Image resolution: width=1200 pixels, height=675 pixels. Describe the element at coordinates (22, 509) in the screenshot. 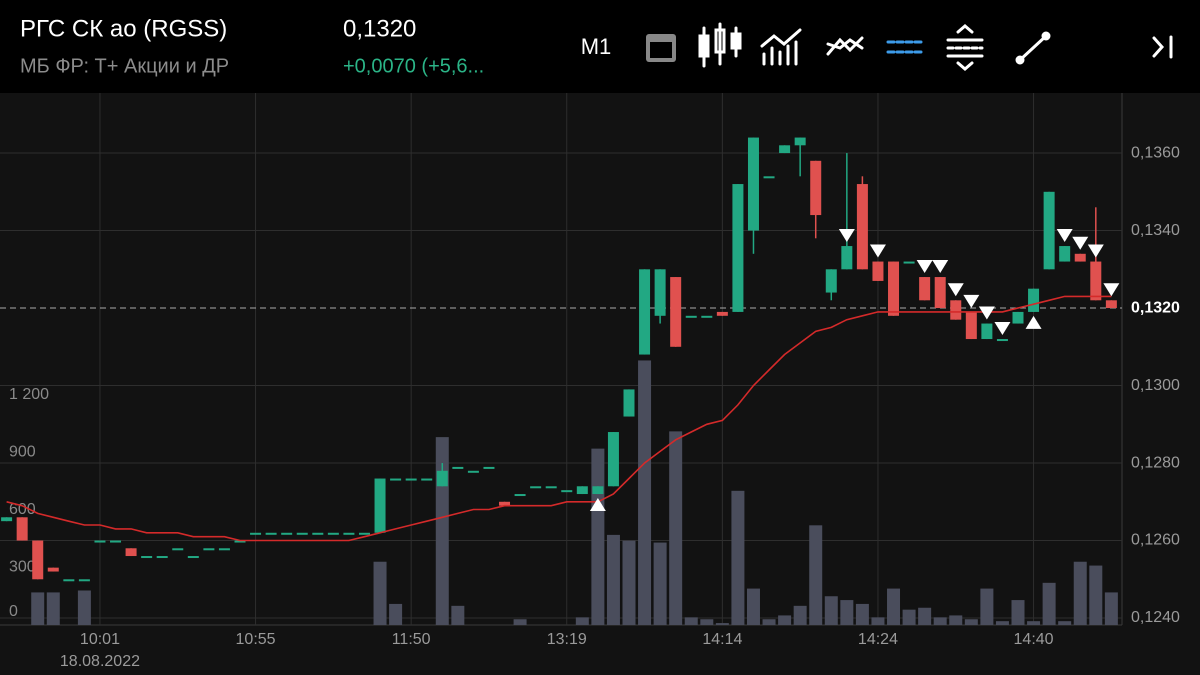

I see `volume-tick-label: 600` at that location.